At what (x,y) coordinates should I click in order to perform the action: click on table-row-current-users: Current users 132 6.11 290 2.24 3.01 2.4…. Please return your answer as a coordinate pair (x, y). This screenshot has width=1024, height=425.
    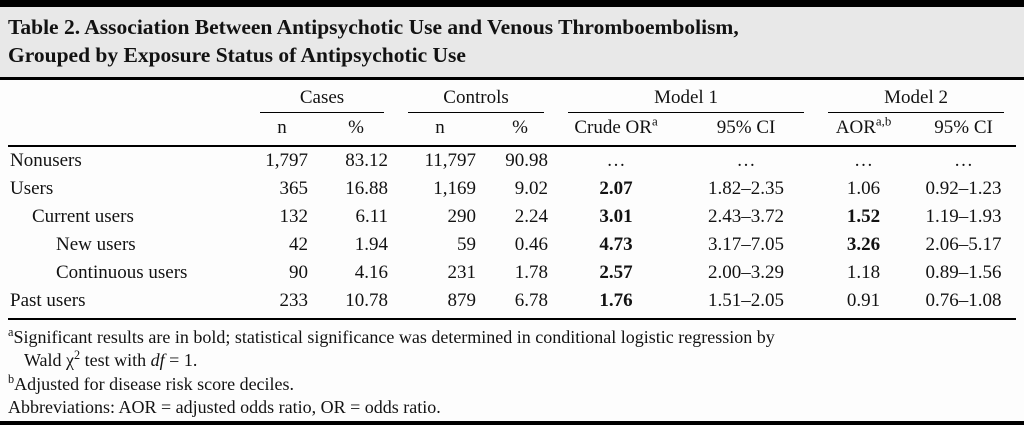
    Looking at the image, I should click on (512, 217).